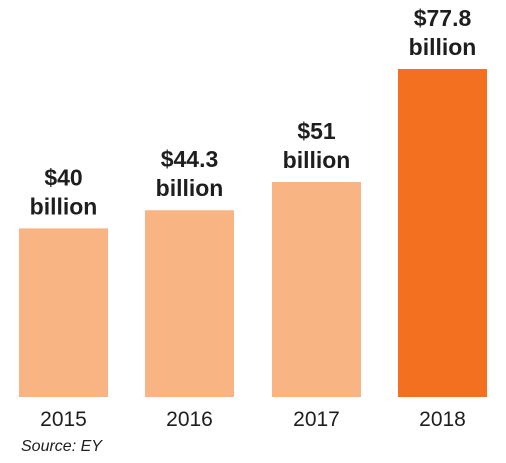  What do you see at coordinates (189, 419) in the screenshot?
I see `x-tick-label-2016: 2016` at bounding box center [189, 419].